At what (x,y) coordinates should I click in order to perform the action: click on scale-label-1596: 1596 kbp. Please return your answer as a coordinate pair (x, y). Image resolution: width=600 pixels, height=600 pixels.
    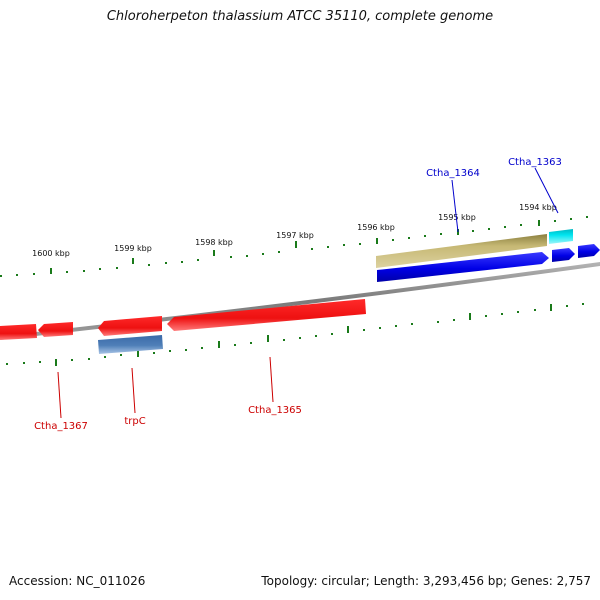
    Looking at the image, I should click on (376, 227).